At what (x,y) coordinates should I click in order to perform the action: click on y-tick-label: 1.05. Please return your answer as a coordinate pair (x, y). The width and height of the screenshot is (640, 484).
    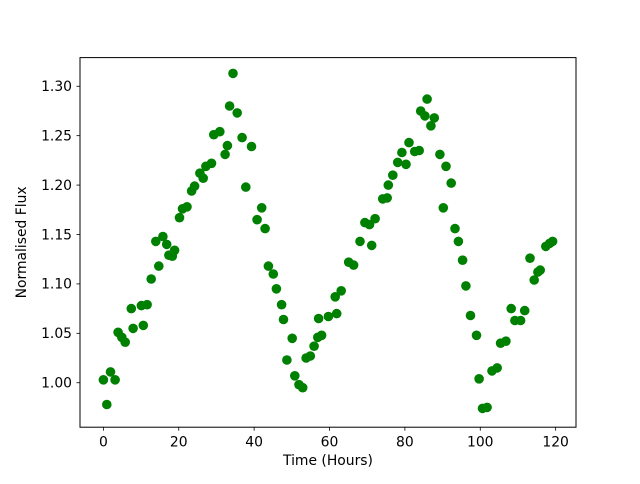
    Looking at the image, I should click on (56, 334).